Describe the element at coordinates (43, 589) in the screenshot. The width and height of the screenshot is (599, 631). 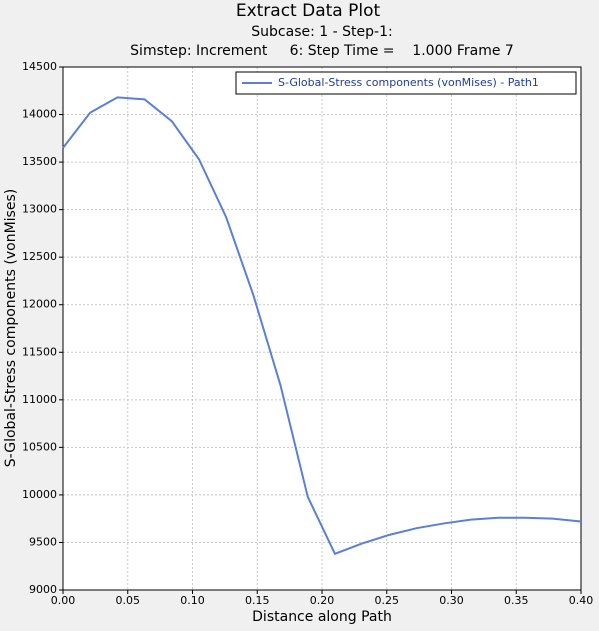
I see `y-tick-label: 9000` at that location.